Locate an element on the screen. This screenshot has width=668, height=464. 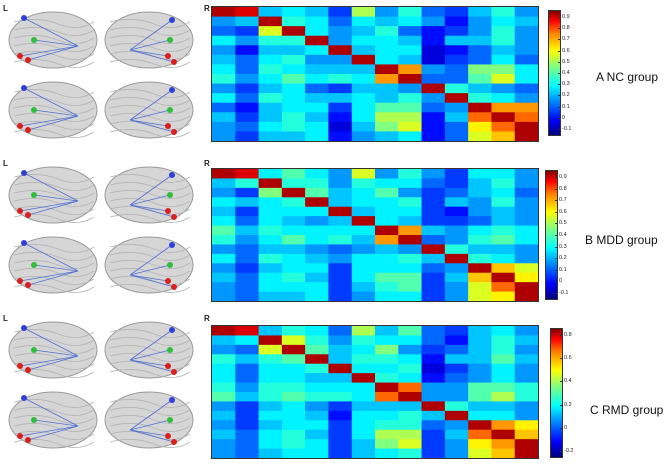
colorbar-tick: 0.3 is located at coordinates (561, 246).